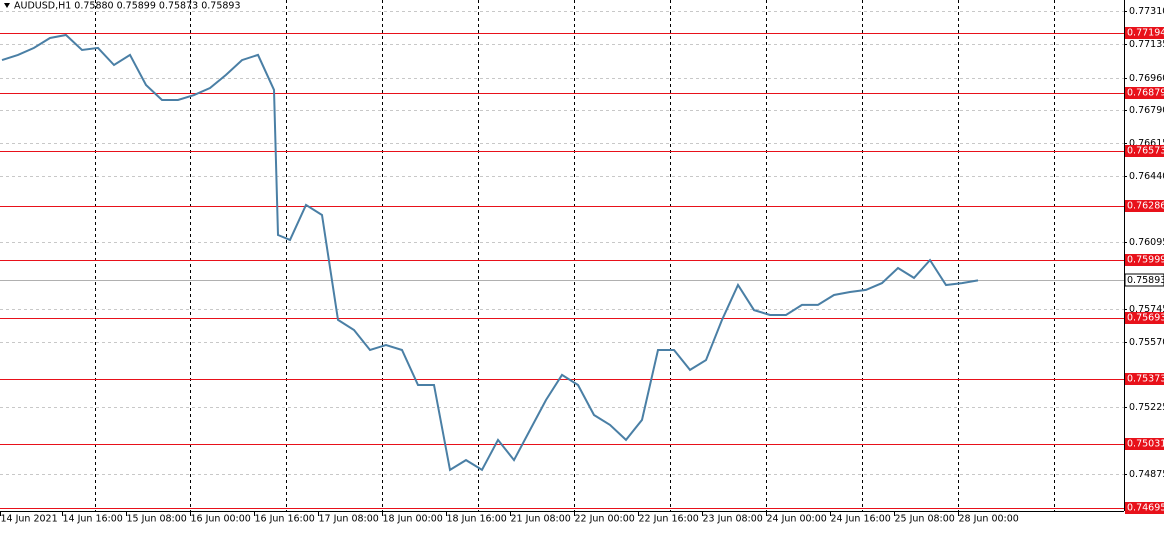  Describe the element at coordinates (285, 519) in the screenshot. I see `x-tick-label: 16 Jun 16:00` at that location.